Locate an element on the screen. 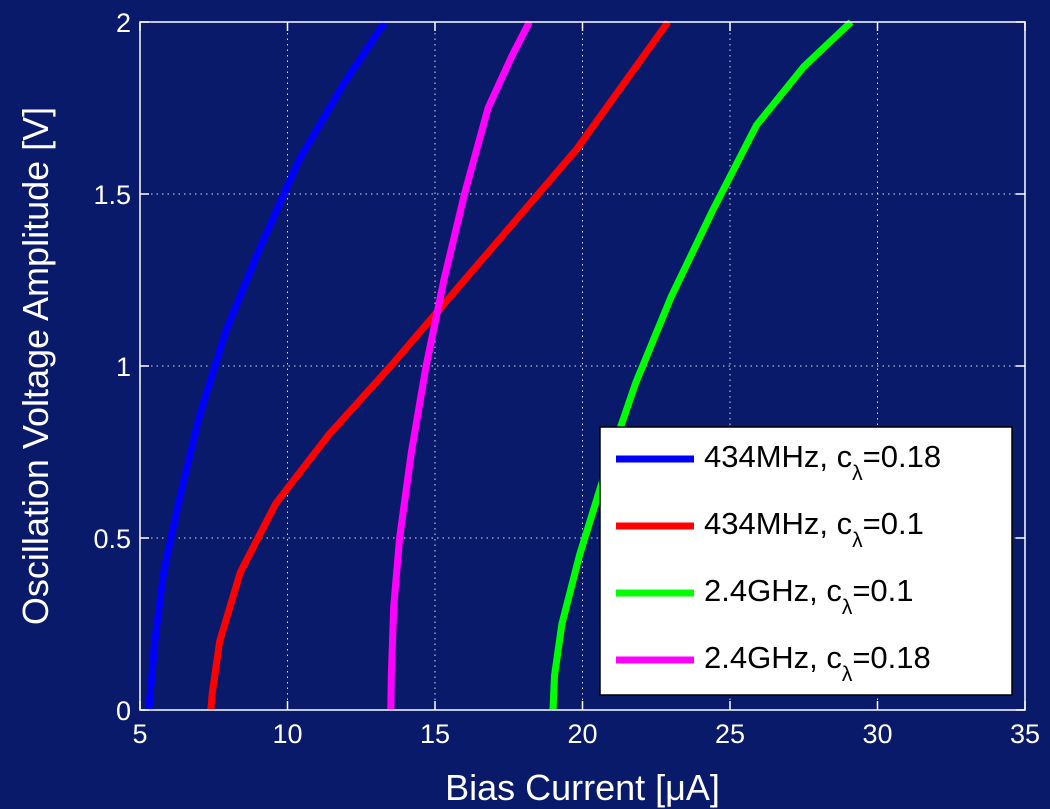 This screenshot has height=809, width=1050. y-axis-label: Oscillation Voltage Amplitude [V] is located at coordinates (35, 366).